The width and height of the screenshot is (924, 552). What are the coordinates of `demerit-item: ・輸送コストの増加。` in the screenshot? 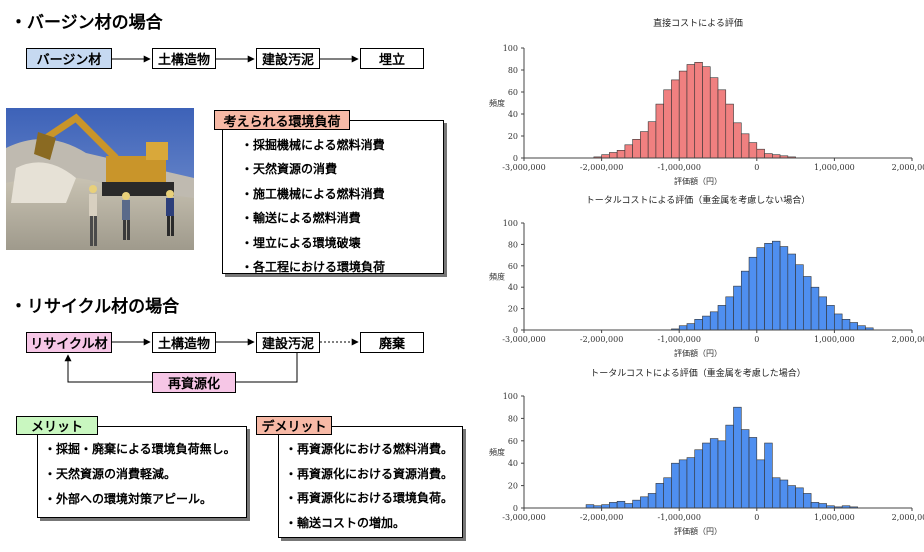 It's located at (345, 522).